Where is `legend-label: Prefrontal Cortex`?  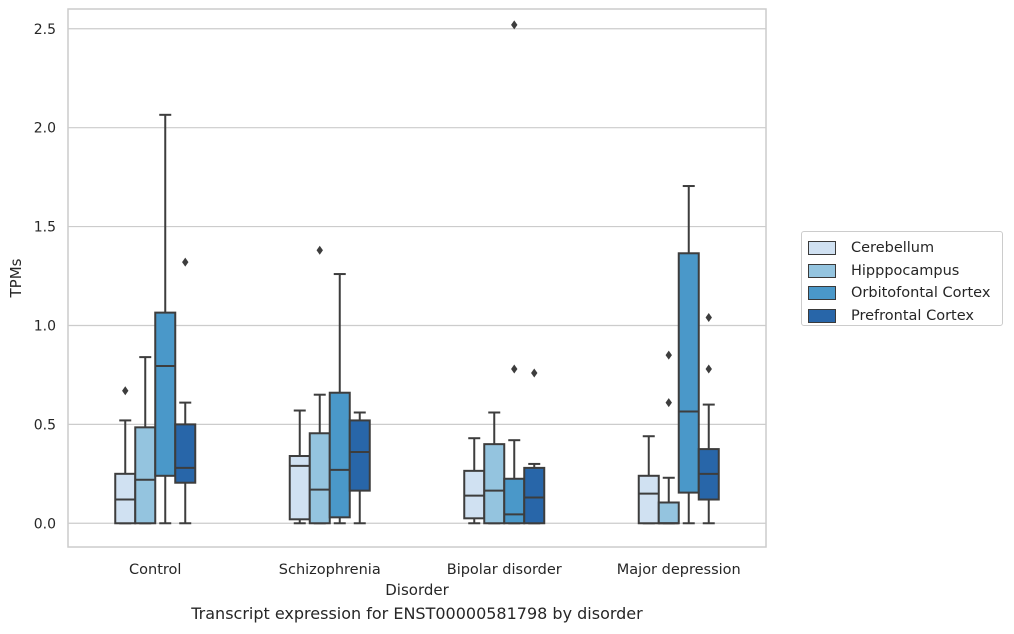
legend-label: Prefrontal Cortex is located at coordinates (912, 315).